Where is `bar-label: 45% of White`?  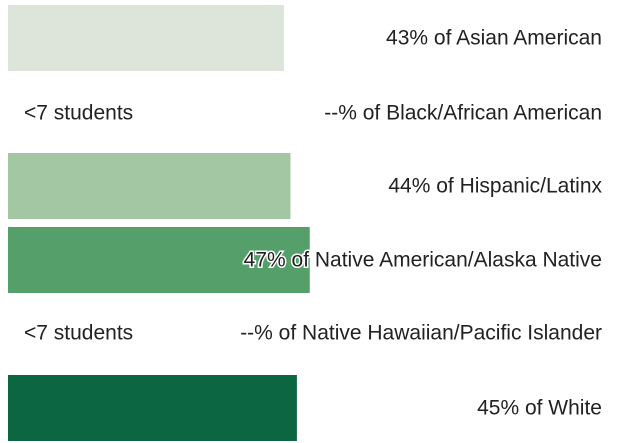 bar-label: 45% of White is located at coordinates (539, 408).